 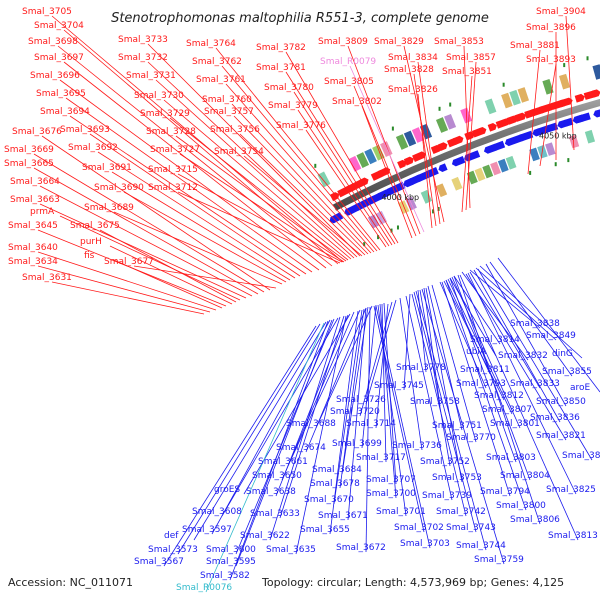 I want to click on forward-gene-label: Smal_3730, so click(x=159, y=96).